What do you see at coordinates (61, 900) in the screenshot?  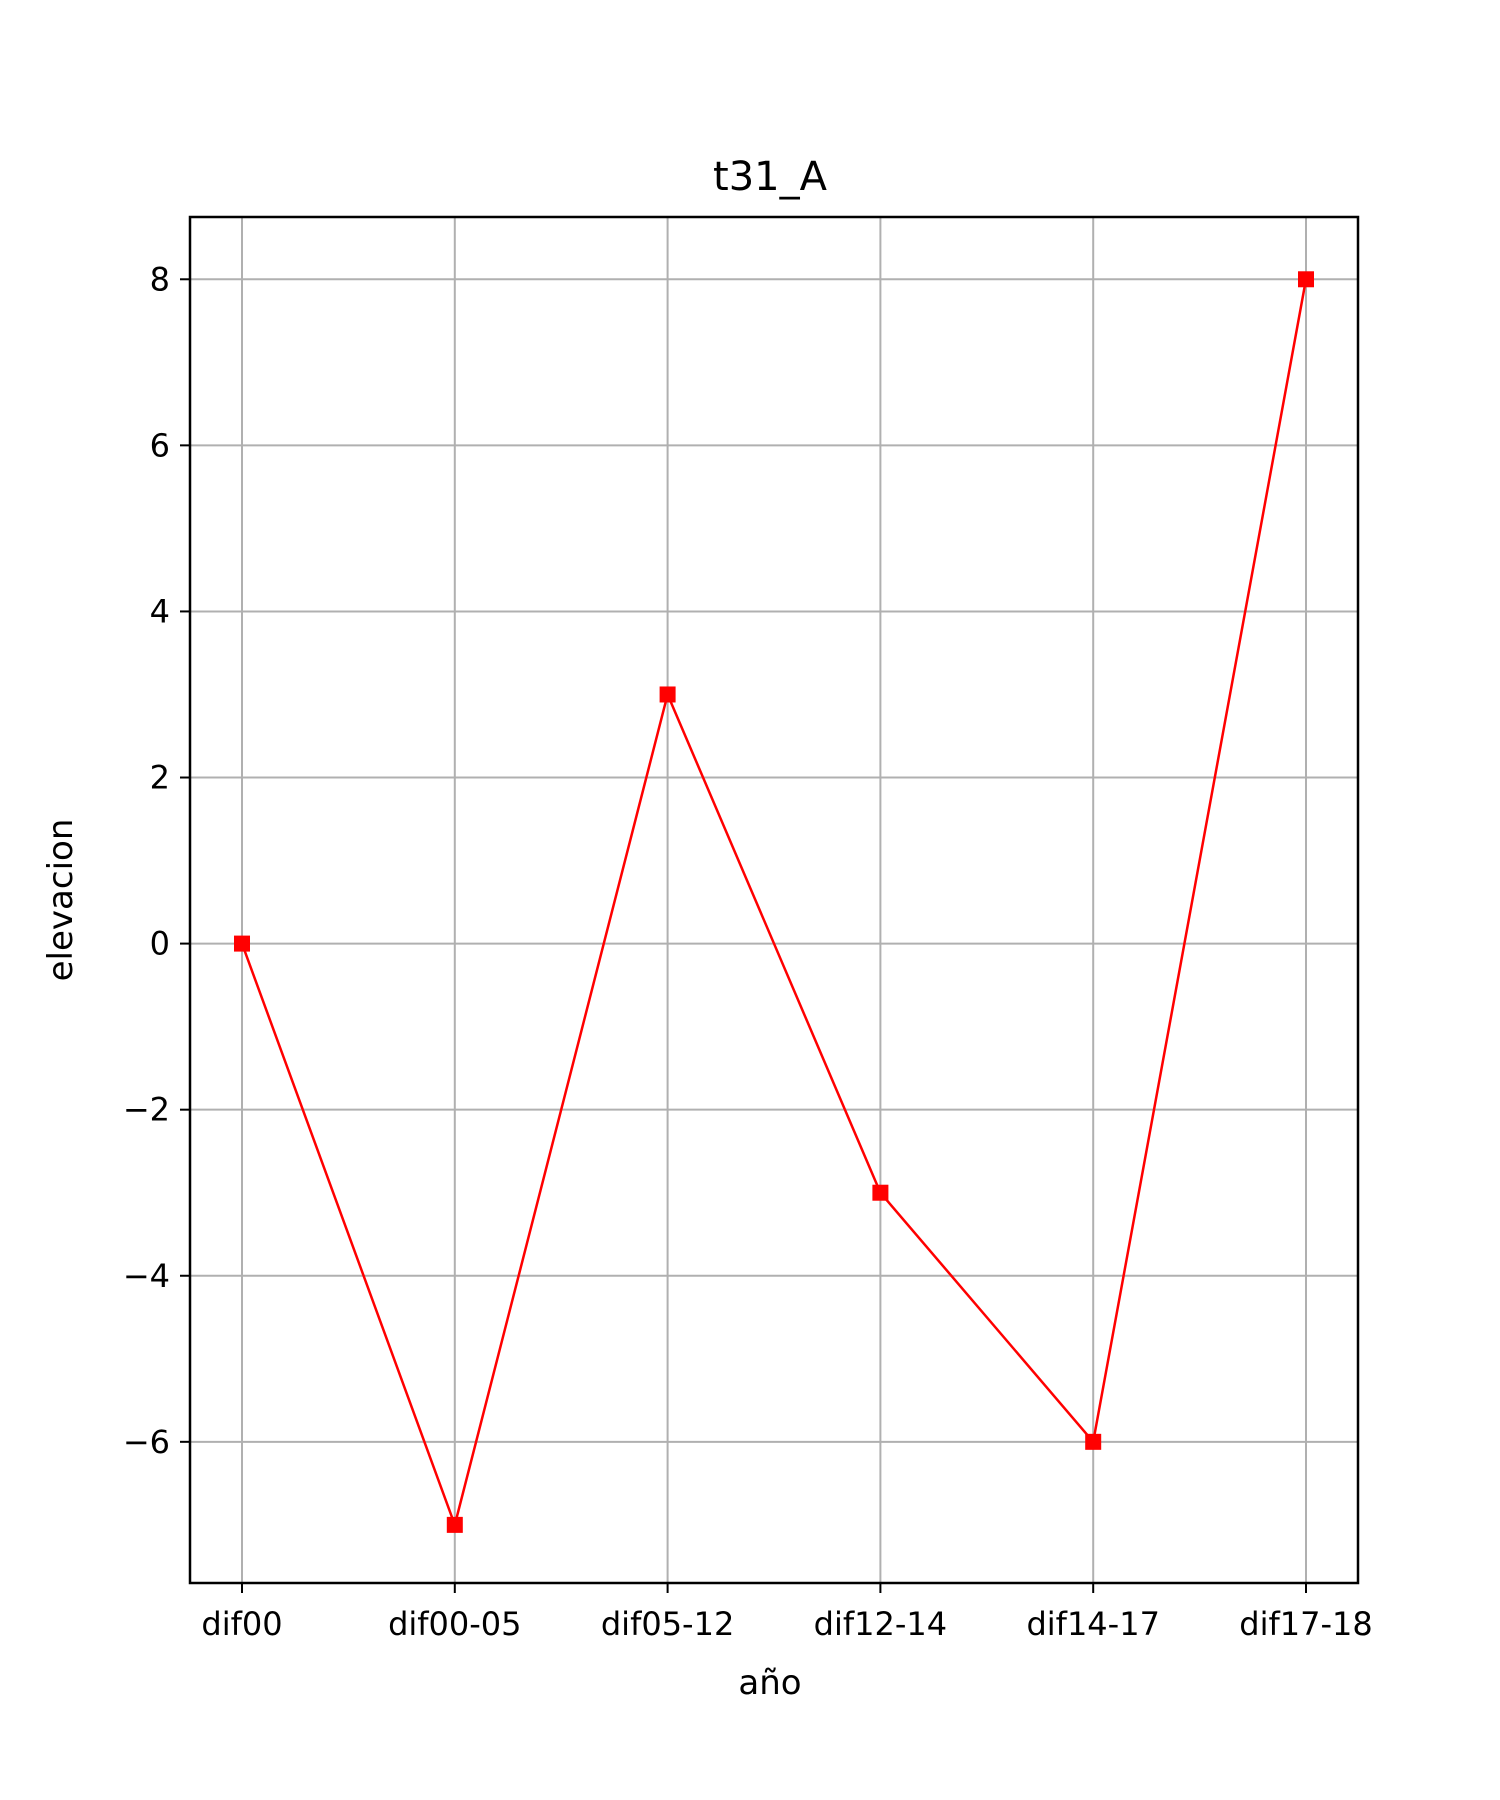 I see `y-axis-label: elevacion` at bounding box center [61, 900].